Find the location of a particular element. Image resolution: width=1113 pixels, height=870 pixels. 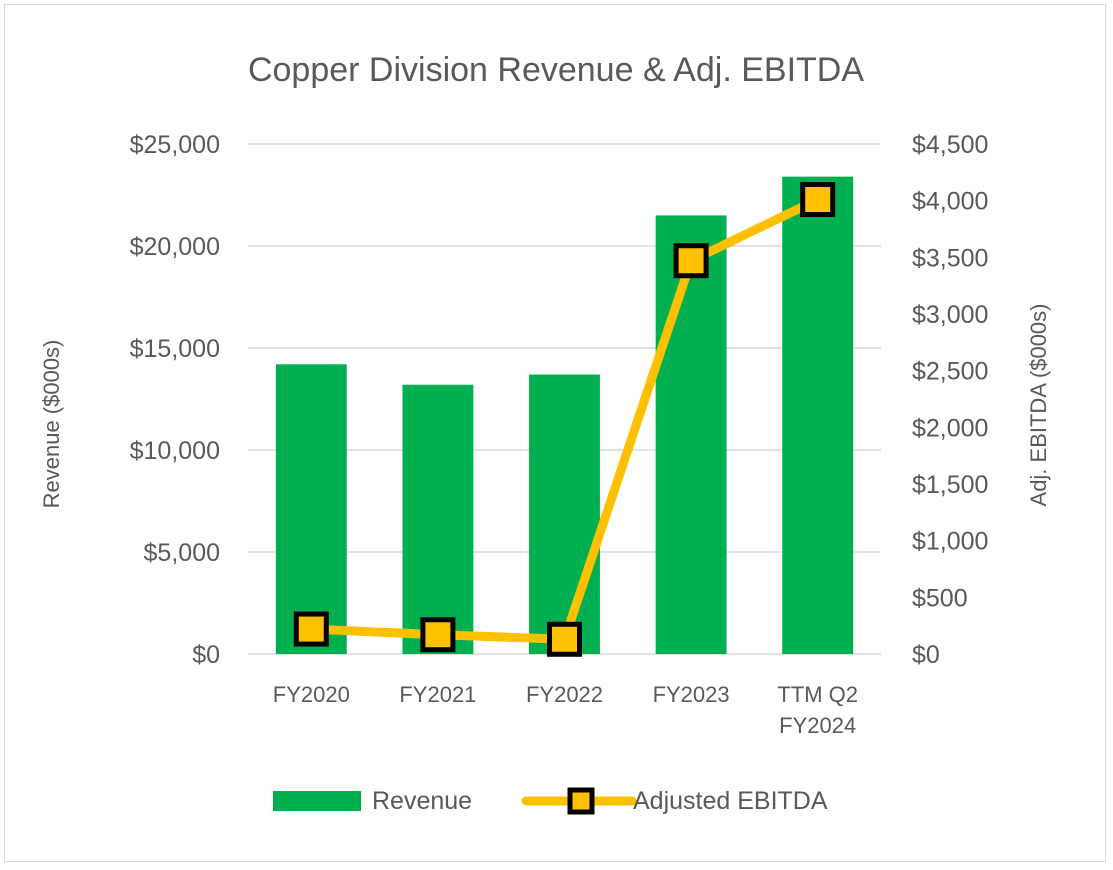

y-left-axis-title: Revenue ($000s) is located at coordinates (51, 424).